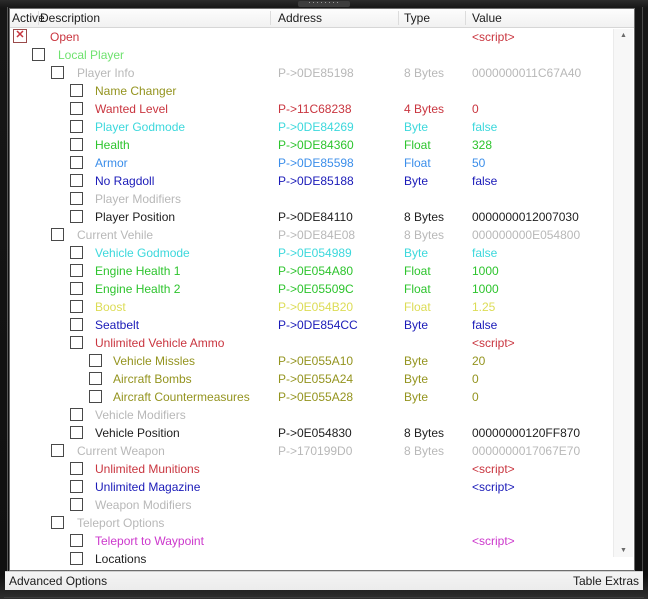  Describe the element at coordinates (316, 379) in the screenshot. I see `address-cell: P->0E055A24` at that location.